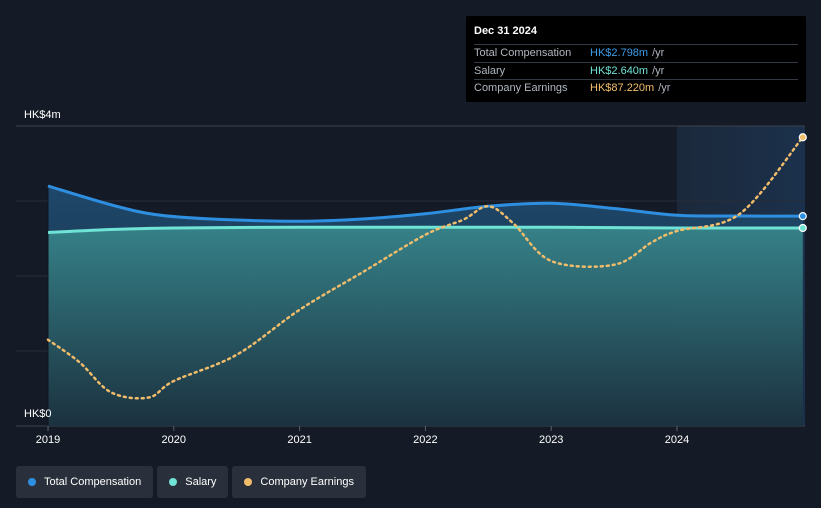 This screenshot has width=821, height=508. Describe the element at coordinates (42, 115) in the screenshot. I see `y-axis-label-max: HK$4m` at that location.